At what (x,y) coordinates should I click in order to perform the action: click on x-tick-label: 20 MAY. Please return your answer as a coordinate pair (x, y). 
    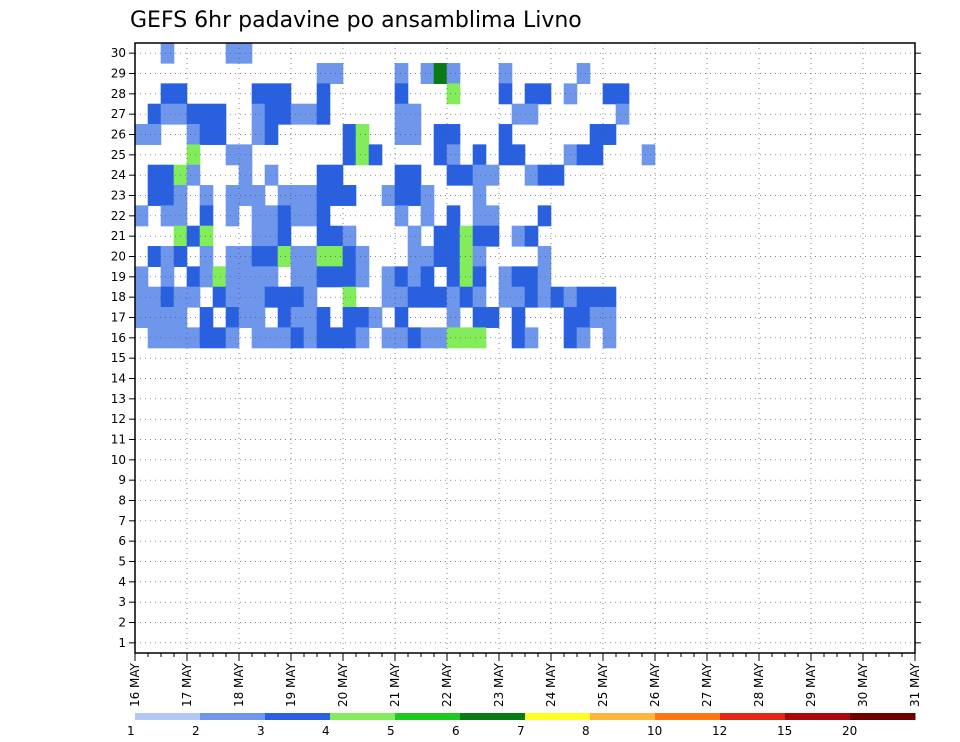
    Looking at the image, I should click on (343, 684).